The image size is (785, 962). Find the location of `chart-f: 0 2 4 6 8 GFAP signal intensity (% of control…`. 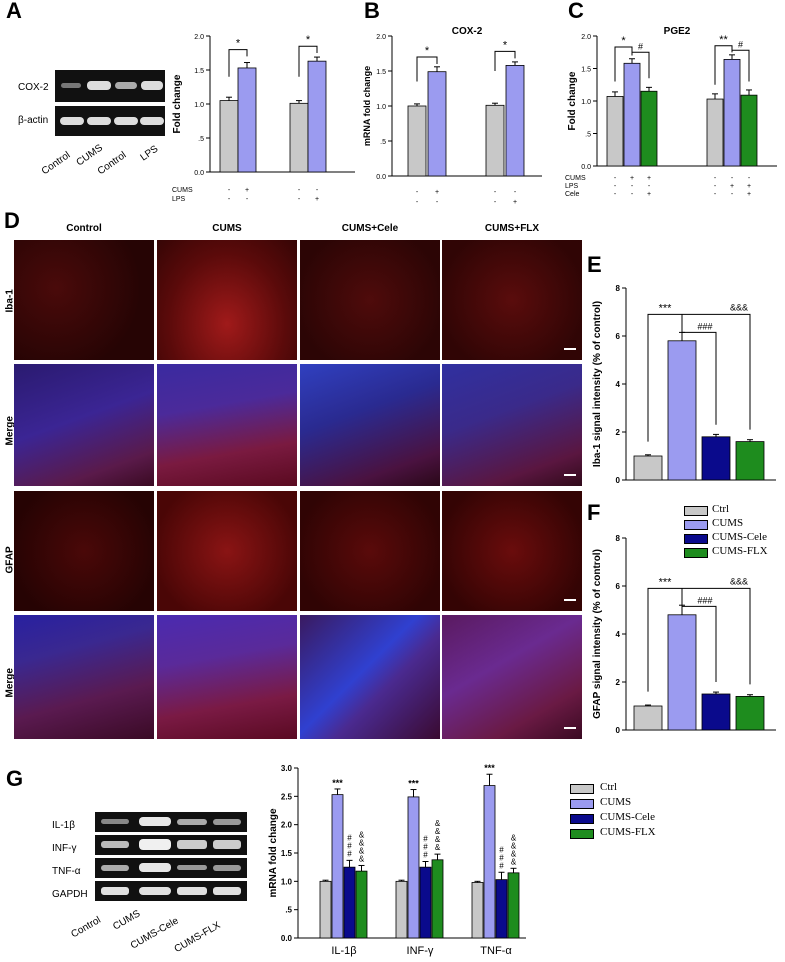

chart-f: 0 2 4 6 8 GFAP signal intensity (% of control… is located at coordinates (684, 634).